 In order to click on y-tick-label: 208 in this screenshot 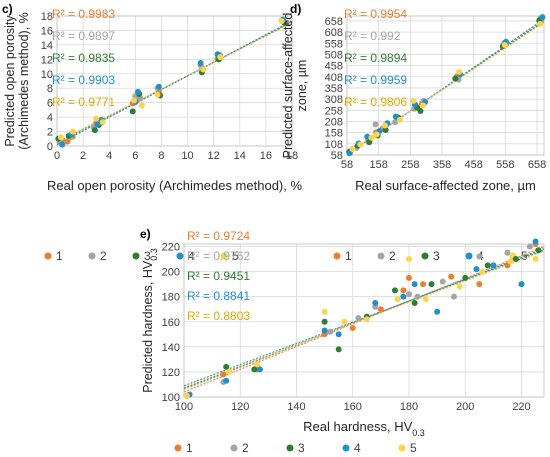, I will do `click(334, 122)`.